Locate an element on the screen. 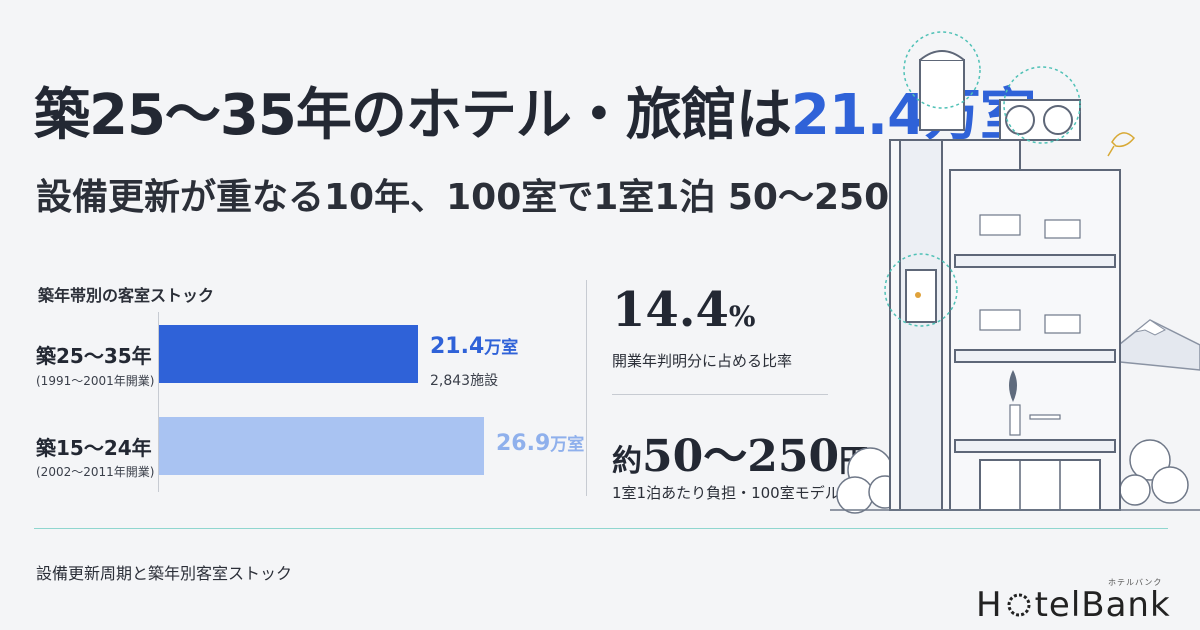 The width and height of the screenshot is (1200, 630). logo-ring-icon is located at coordinates (1019, 605).